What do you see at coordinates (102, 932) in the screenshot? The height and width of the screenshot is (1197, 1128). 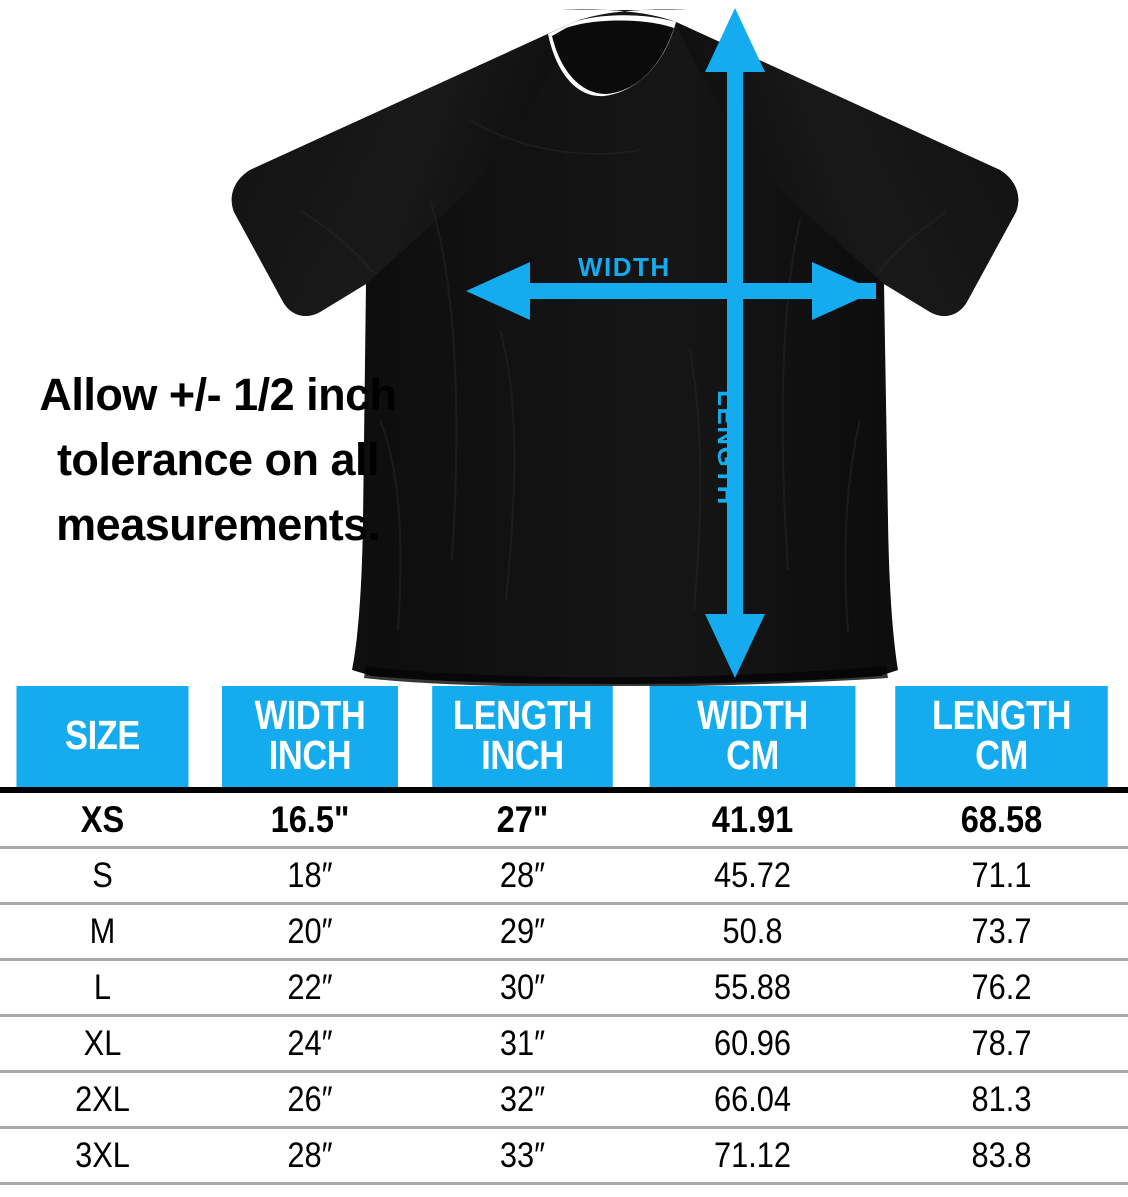 I see `cell-size: M` at bounding box center [102, 932].